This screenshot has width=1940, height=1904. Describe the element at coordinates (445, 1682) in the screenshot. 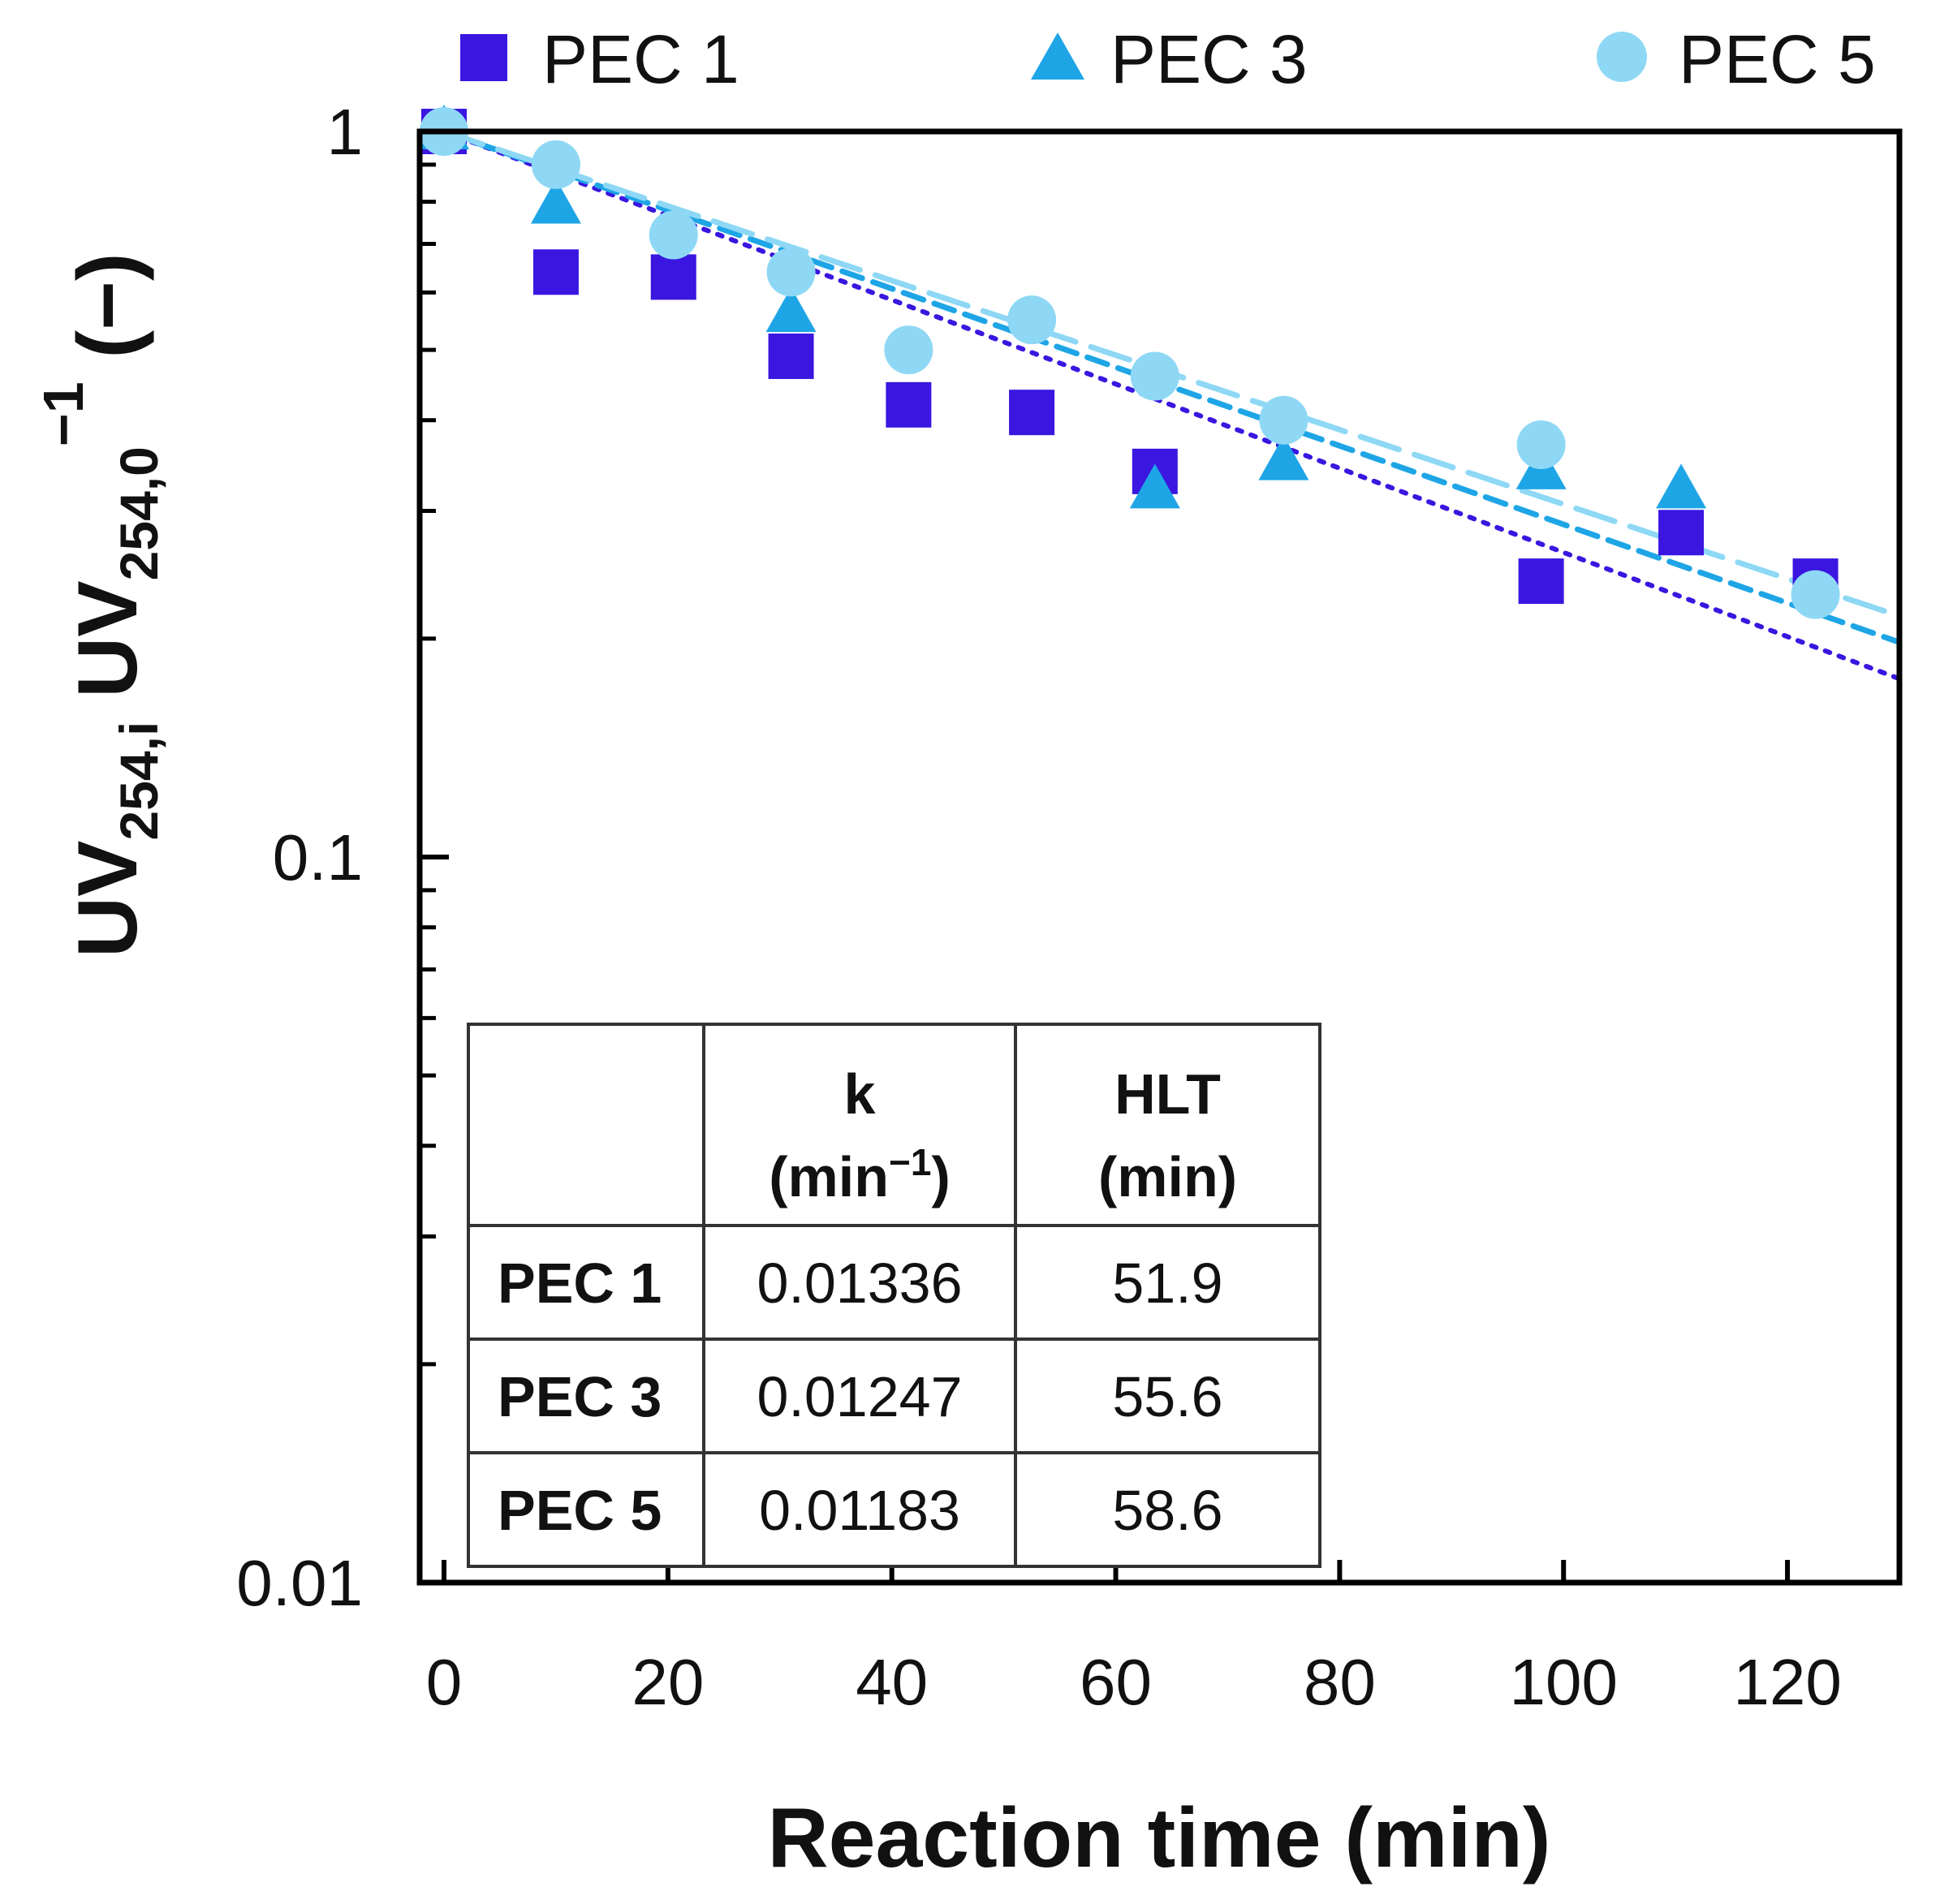

I see `x-tick-label-0: 0` at that location.